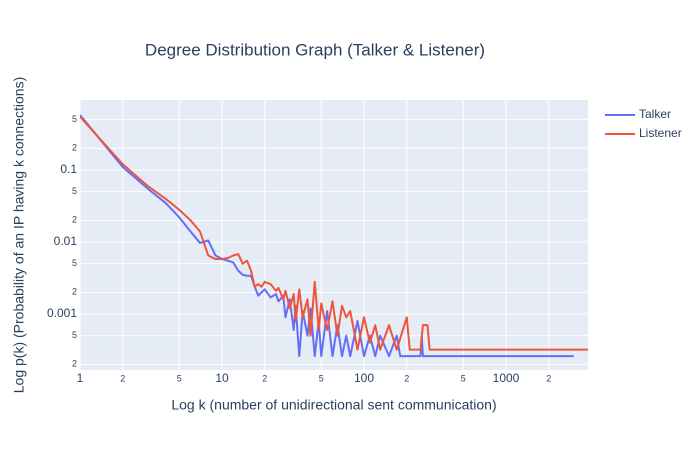 The width and height of the screenshot is (700, 450). Describe the element at coordinates (660, 133) in the screenshot. I see `legend-label: Listener` at that location.